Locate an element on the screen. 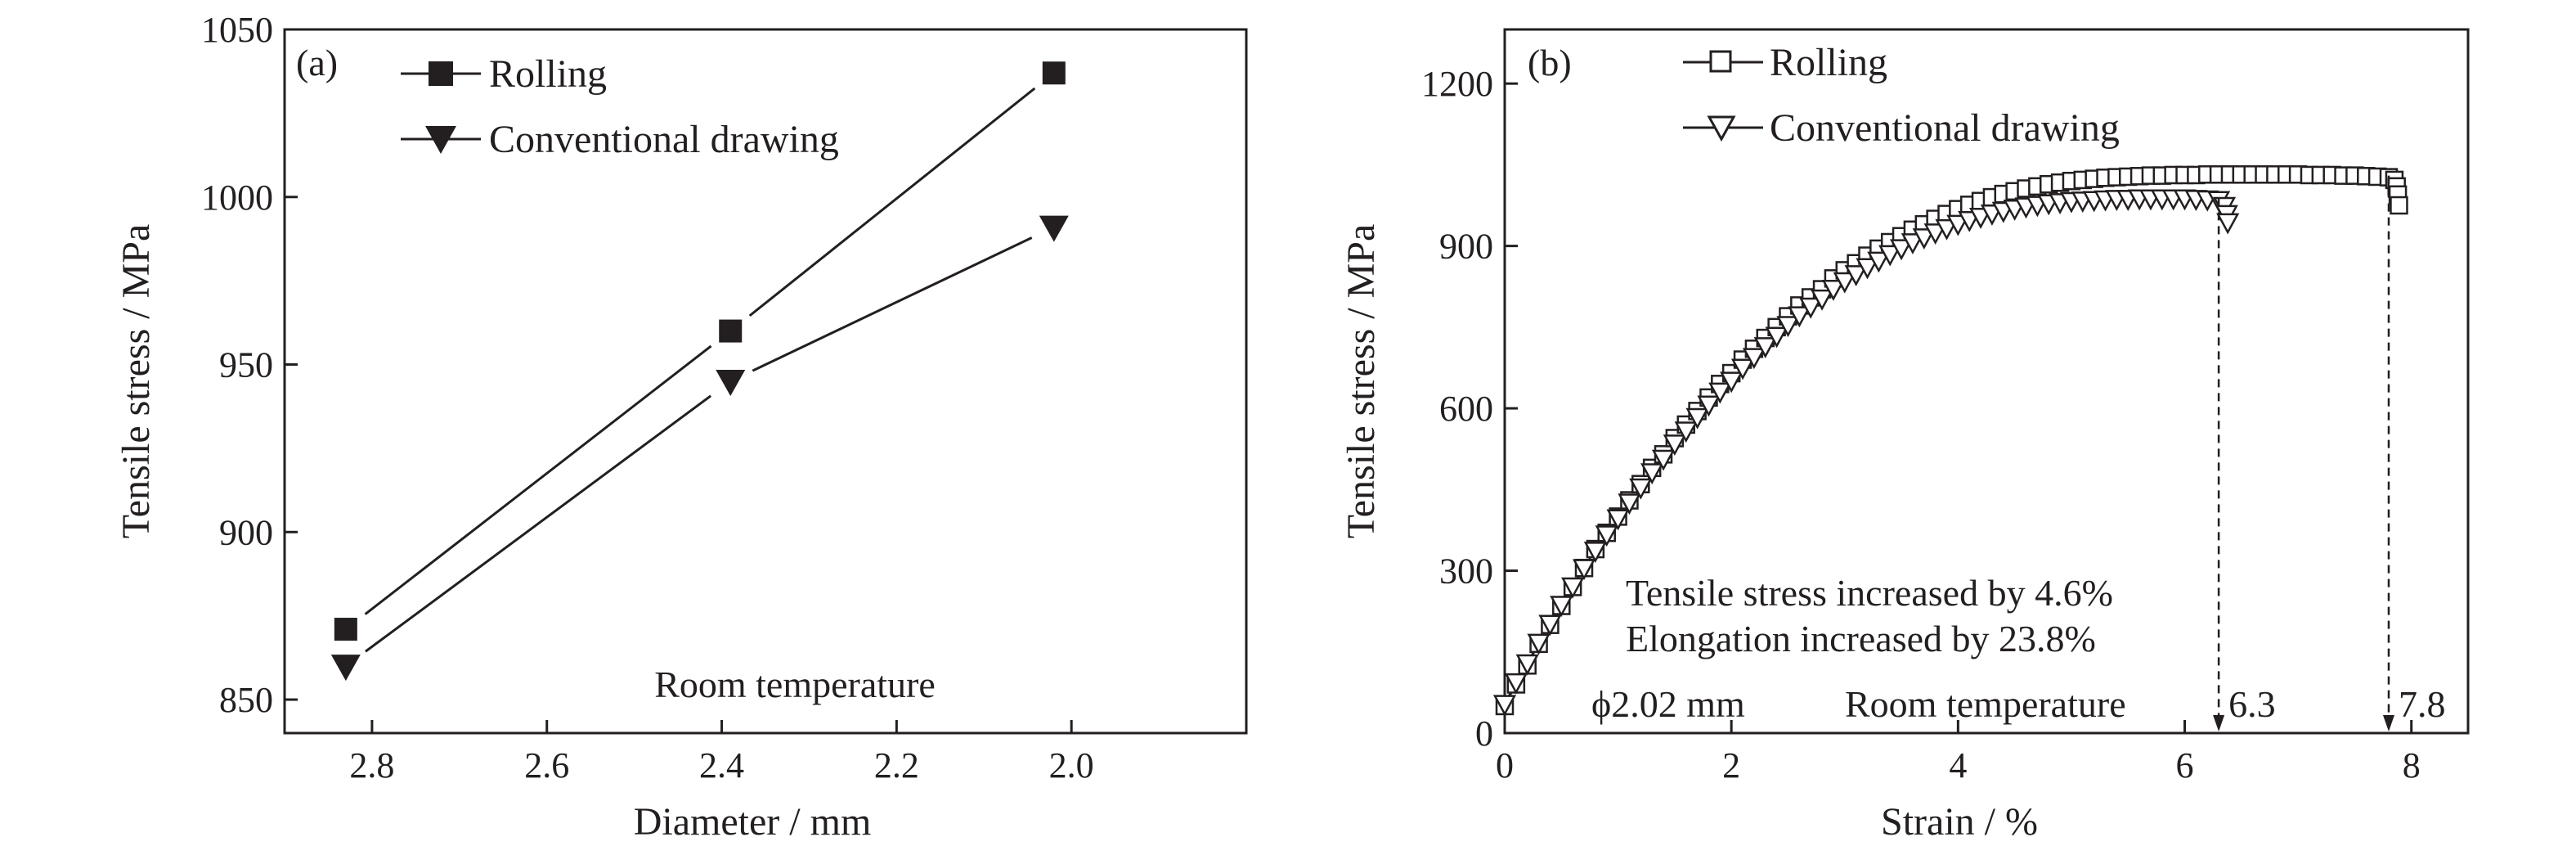 This screenshot has height=855, width=2576. y-axis-title-b: Tensile stress / MPa is located at coordinates (1361, 382).